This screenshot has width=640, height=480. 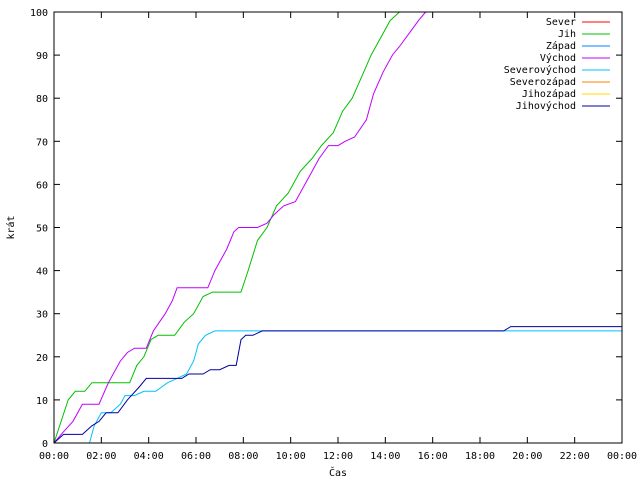 I want to click on x-tick-label: 14:00, so click(x=385, y=456).